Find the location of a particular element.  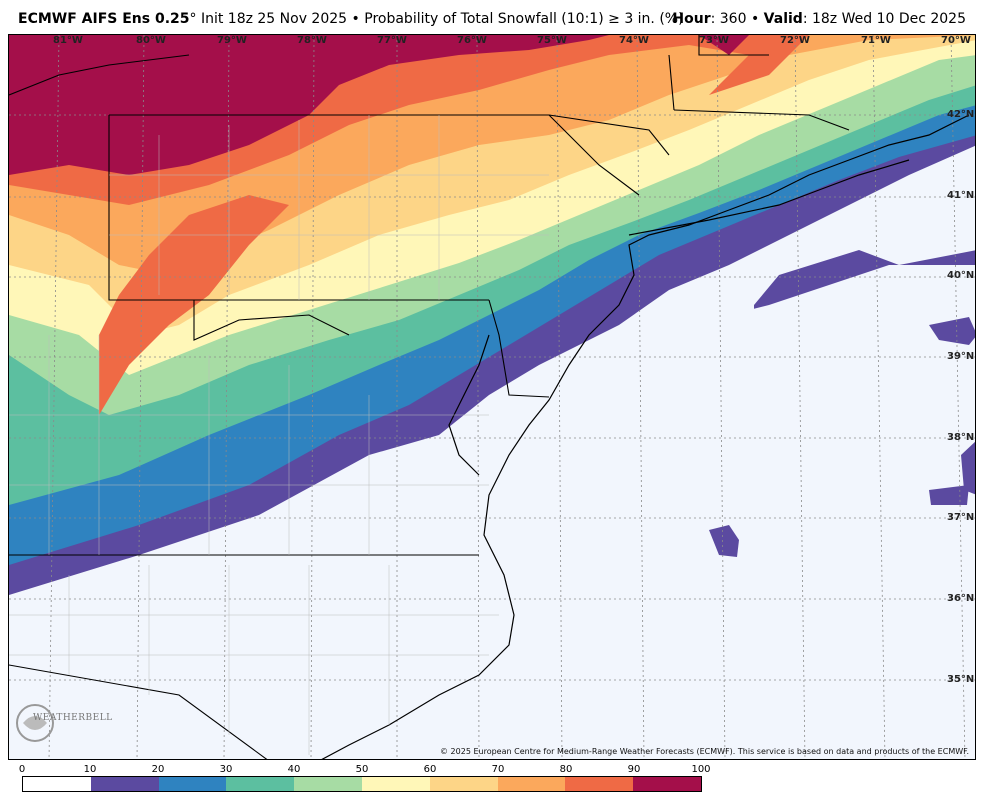

lat-label-37: 37°N is located at coordinates (961, 517).